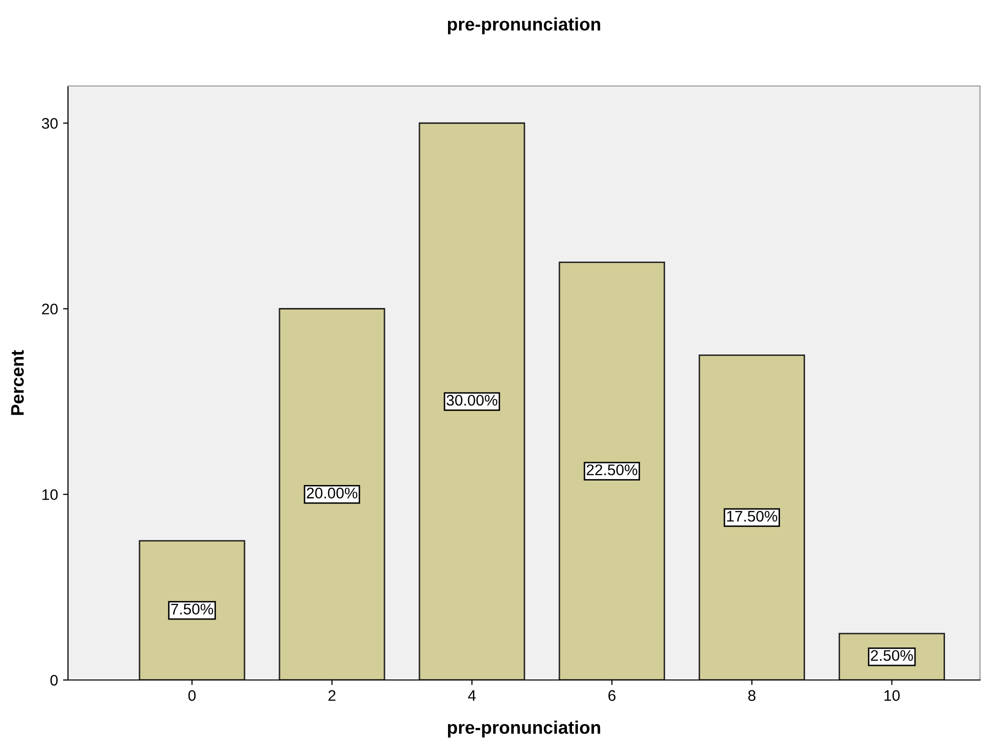 This screenshot has height=756, width=997. I want to click on y-tick-label: 0, so click(54, 680).